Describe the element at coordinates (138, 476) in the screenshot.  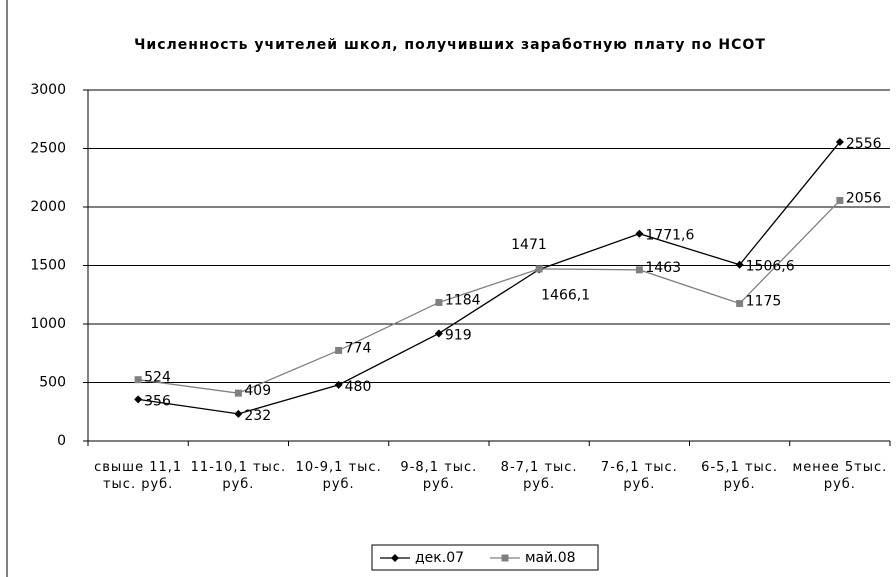
I see `x-tick-label: свыше 11,1 тыс. руб.` at that location.